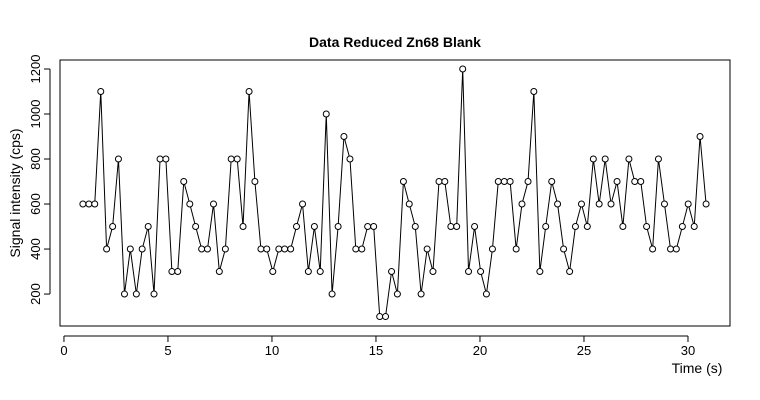 This screenshot has width=760, height=400. Describe the element at coordinates (584, 350) in the screenshot. I see `x-tick-label: 25` at that location.